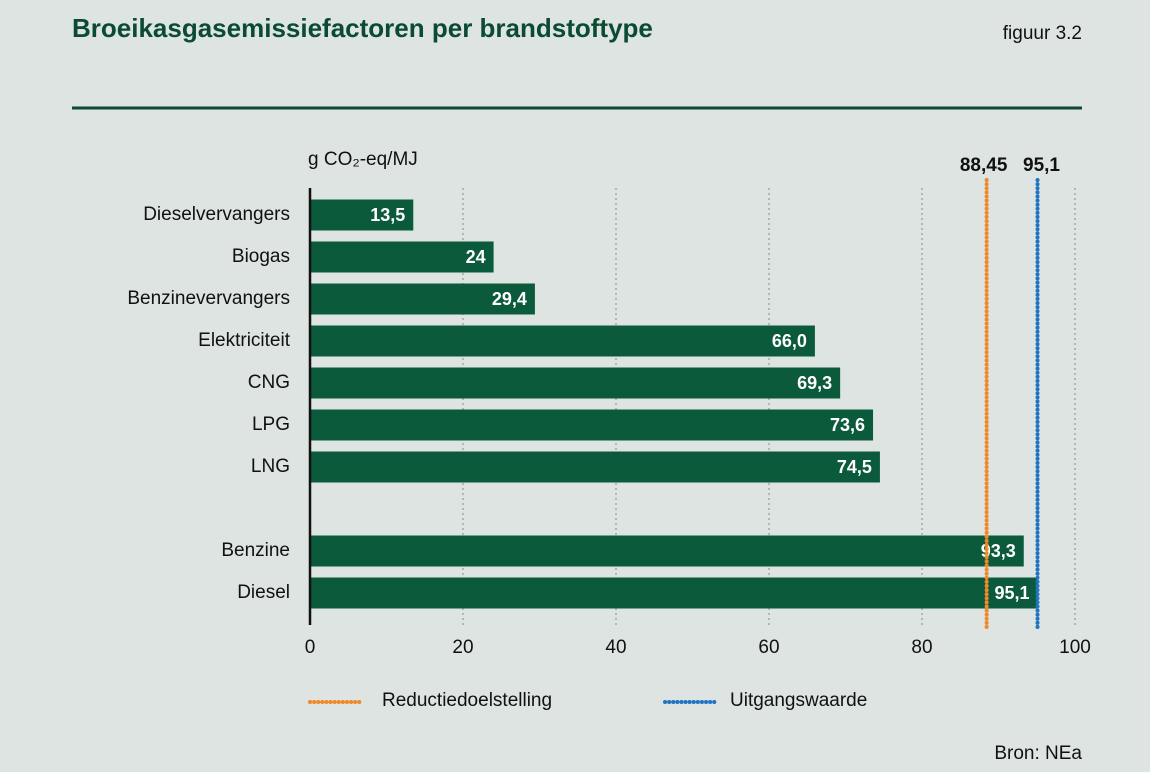  What do you see at coordinates (269, 382) in the screenshot?
I see `y-tick-label: CNG` at bounding box center [269, 382].